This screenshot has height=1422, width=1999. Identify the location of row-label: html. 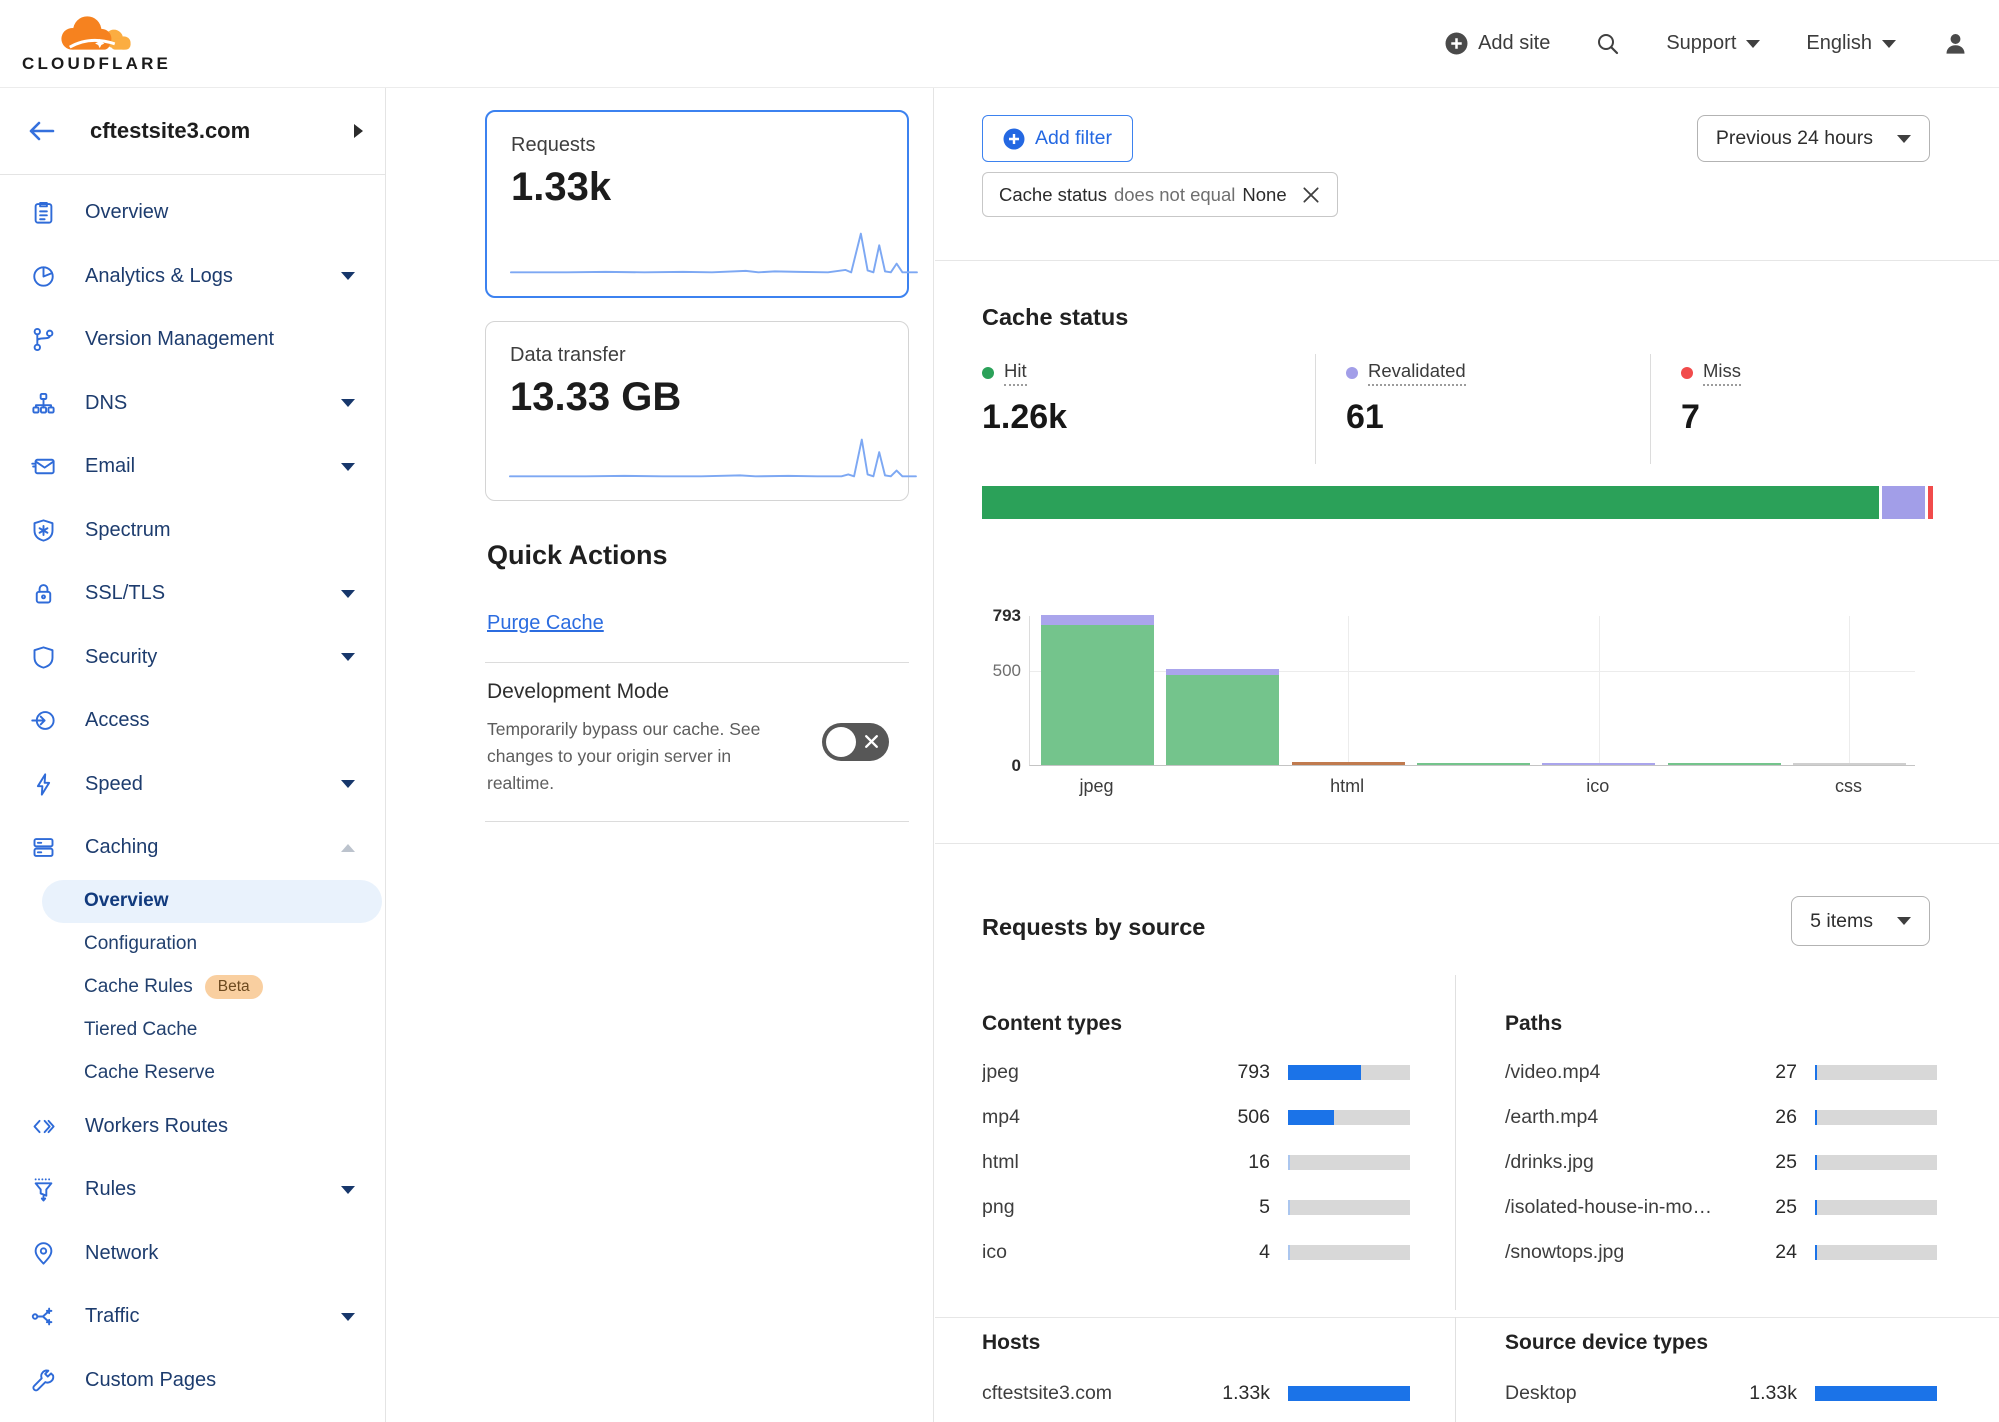
(1000, 1162).